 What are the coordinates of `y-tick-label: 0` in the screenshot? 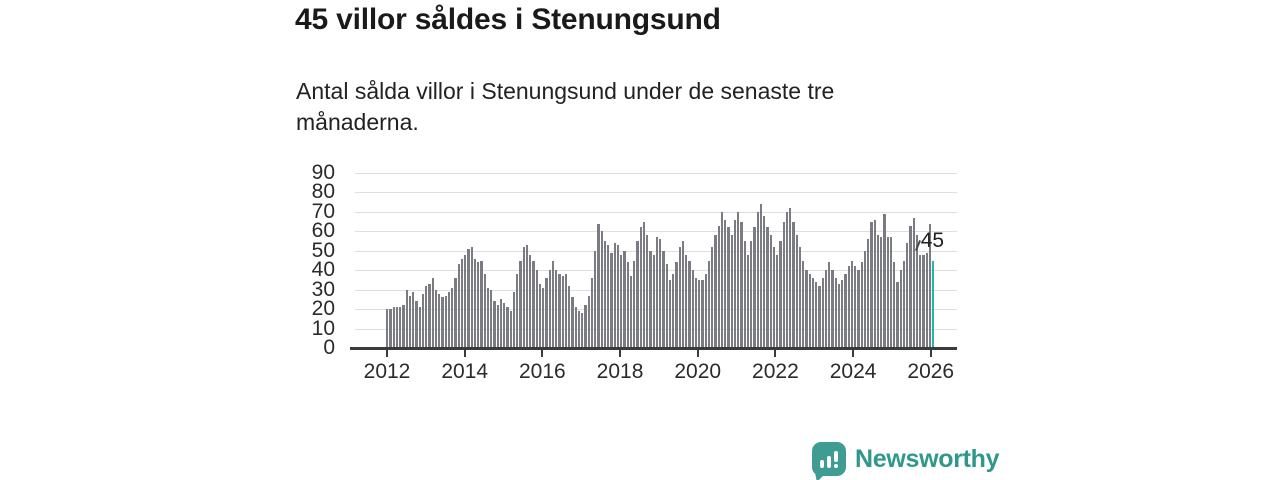 It's located at (329, 347).